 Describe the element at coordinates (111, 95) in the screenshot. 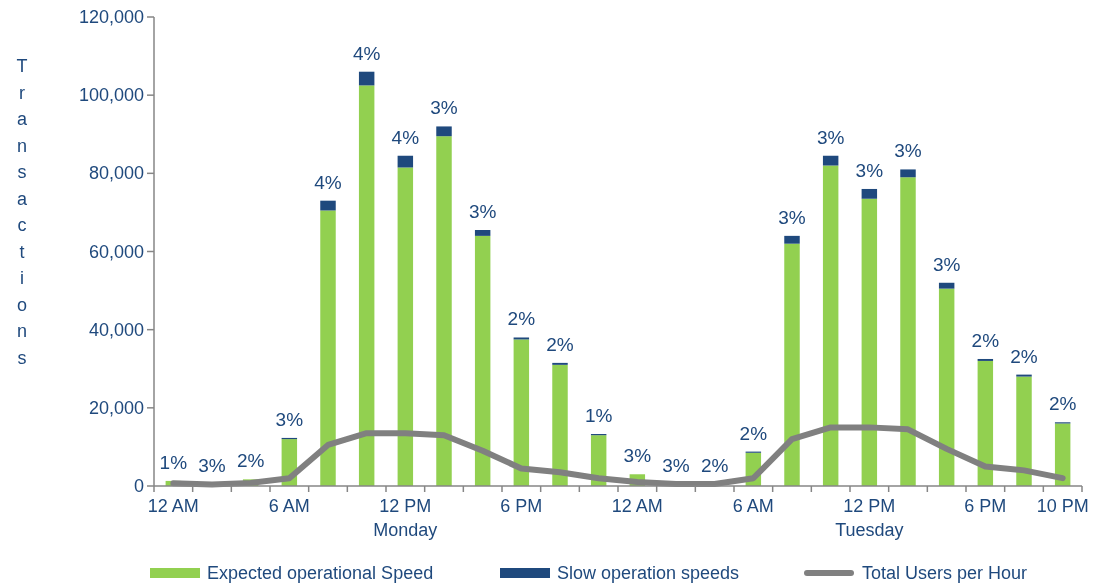

I see `y-tick-label: 100,000` at that location.